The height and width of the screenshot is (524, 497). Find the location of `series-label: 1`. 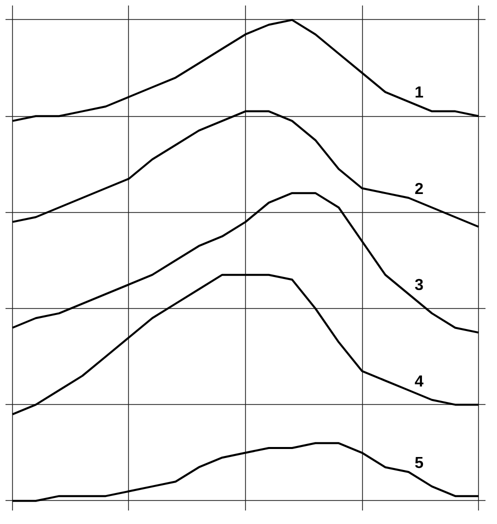

series-label: 1 is located at coordinates (419, 93).